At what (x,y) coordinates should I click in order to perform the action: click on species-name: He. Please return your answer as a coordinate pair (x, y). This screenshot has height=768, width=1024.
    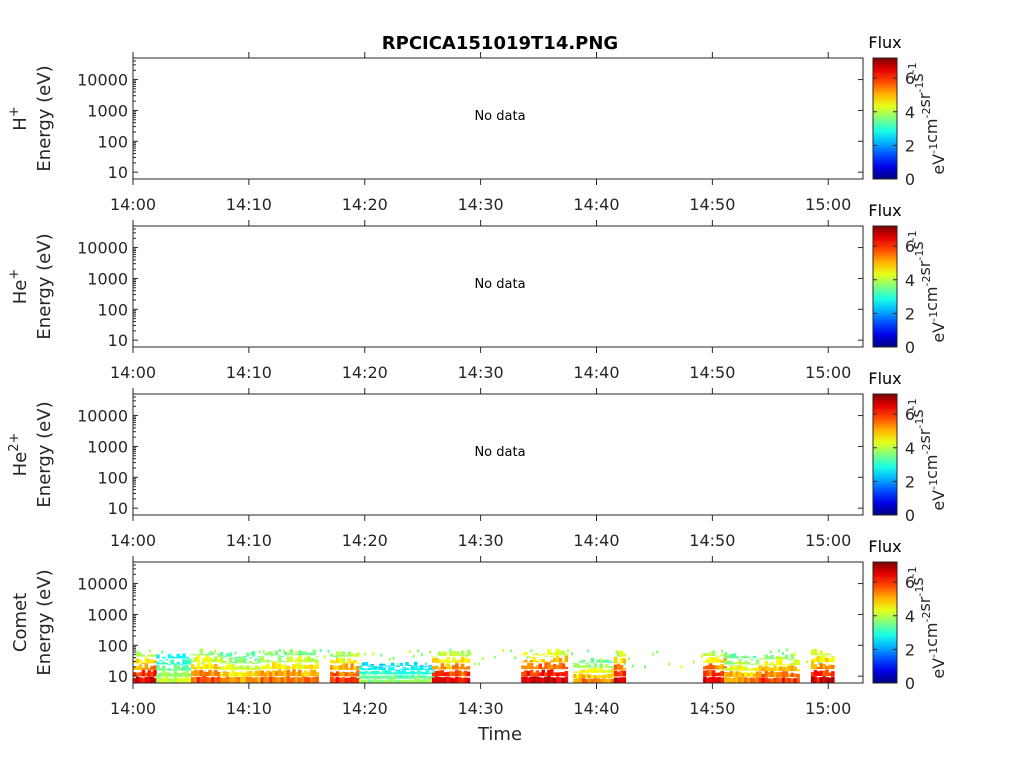
    Looking at the image, I should click on (20, 292).